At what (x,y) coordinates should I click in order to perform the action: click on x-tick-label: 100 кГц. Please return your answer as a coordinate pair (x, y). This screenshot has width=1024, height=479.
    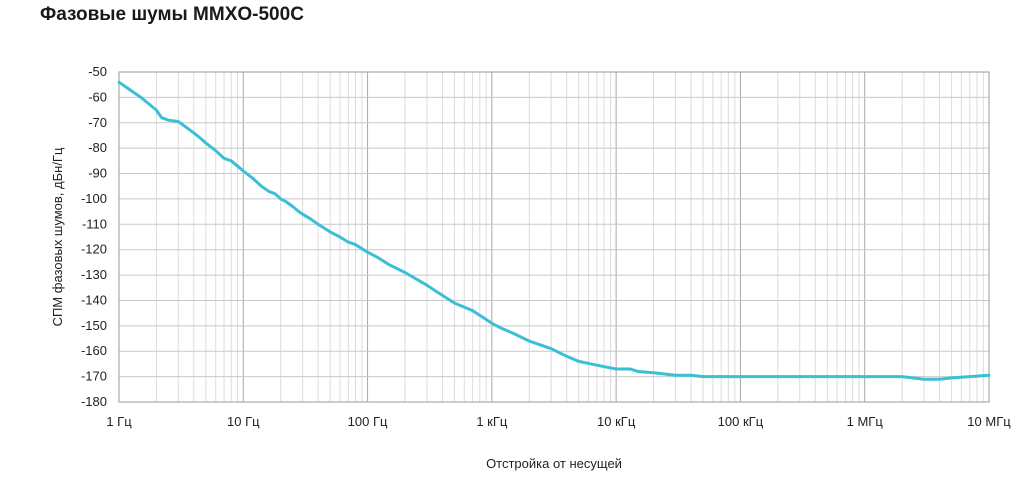
    Looking at the image, I should click on (741, 421).